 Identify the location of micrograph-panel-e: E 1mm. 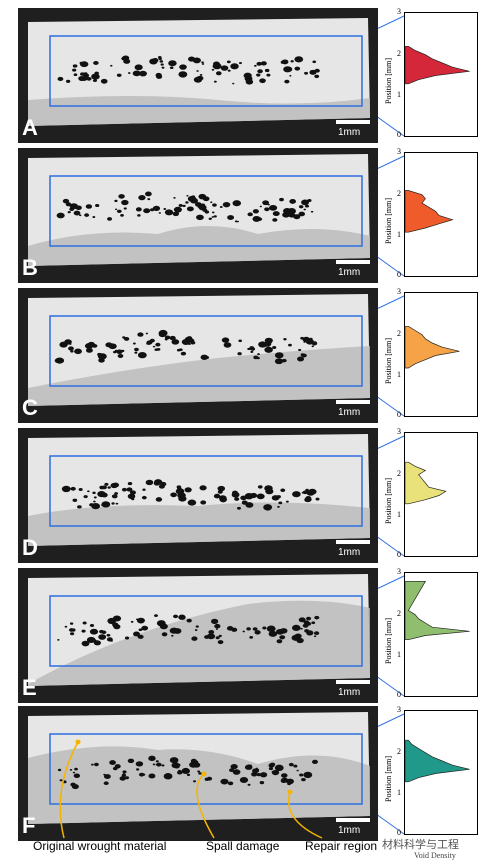
(198, 635).